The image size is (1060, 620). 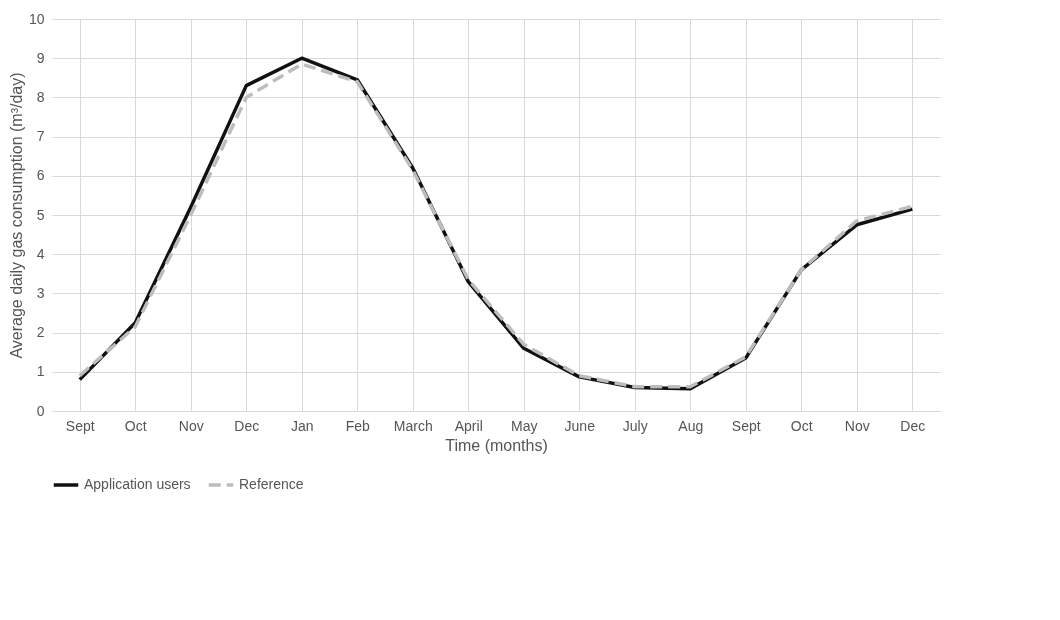 I want to click on y-tick-label: 0, so click(x=40, y=410).